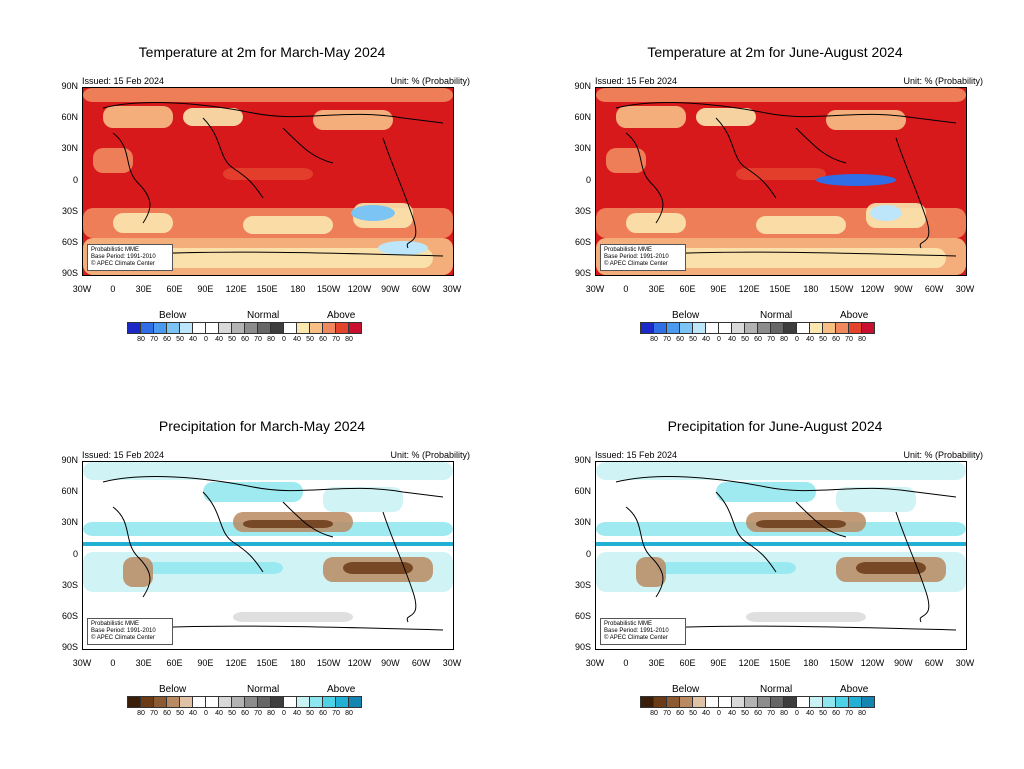 The height and width of the screenshot is (769, 1024). What do you see at coordinates (262, 52) in the screenshot?
I see `panel-title: Temperature at 2m for March-May 2024` at bounding box center [262, 52].